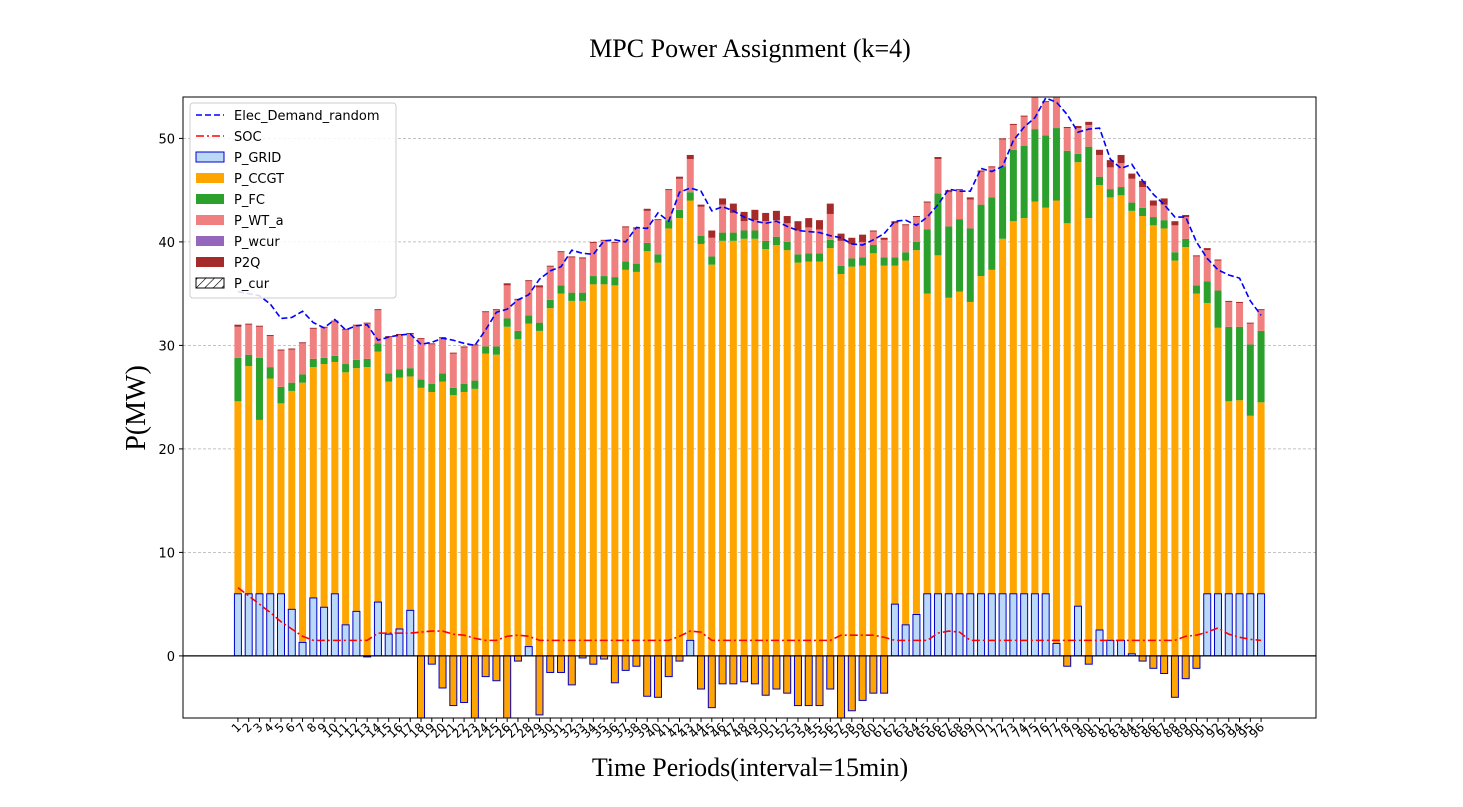  Describe the element at coordinates (166, 346) in the screenshot. I see `y-tick-label: 30` at that location.